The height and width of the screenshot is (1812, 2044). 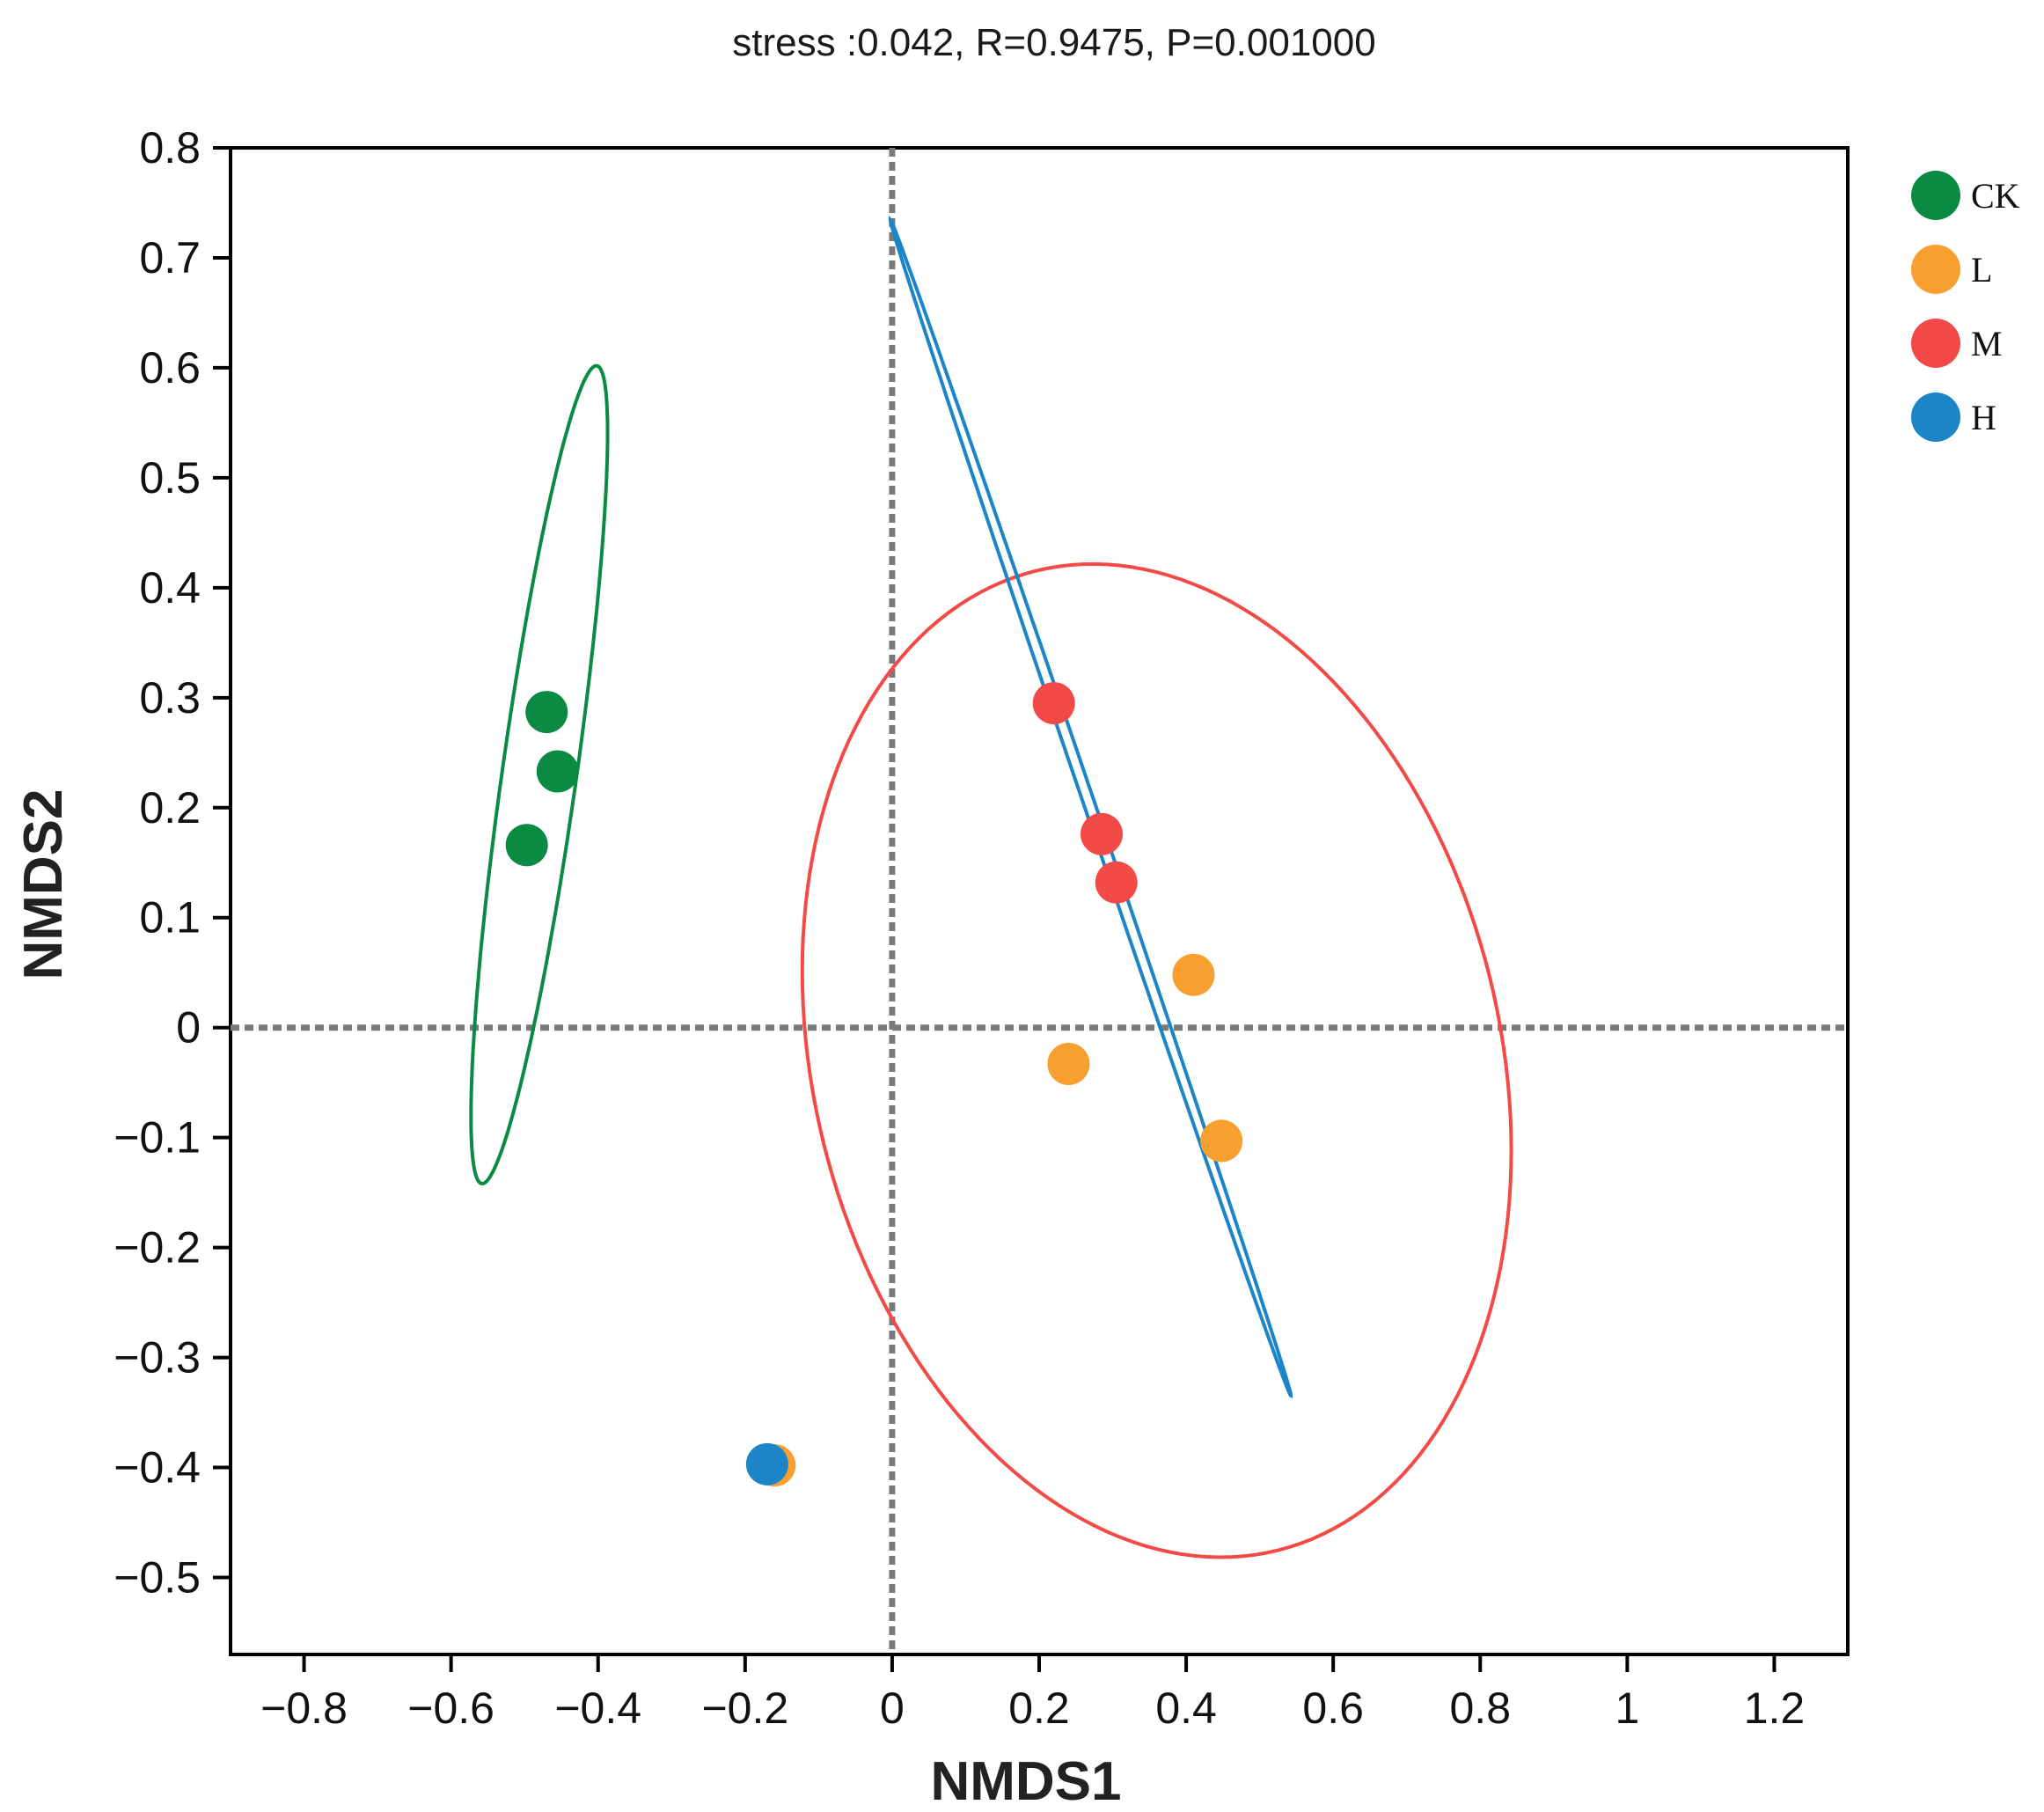 What do you see at coordinates (157, 1358) in the screenshot?
I see `y-tick-label: −0.3` at bounding box center [157, 1358].